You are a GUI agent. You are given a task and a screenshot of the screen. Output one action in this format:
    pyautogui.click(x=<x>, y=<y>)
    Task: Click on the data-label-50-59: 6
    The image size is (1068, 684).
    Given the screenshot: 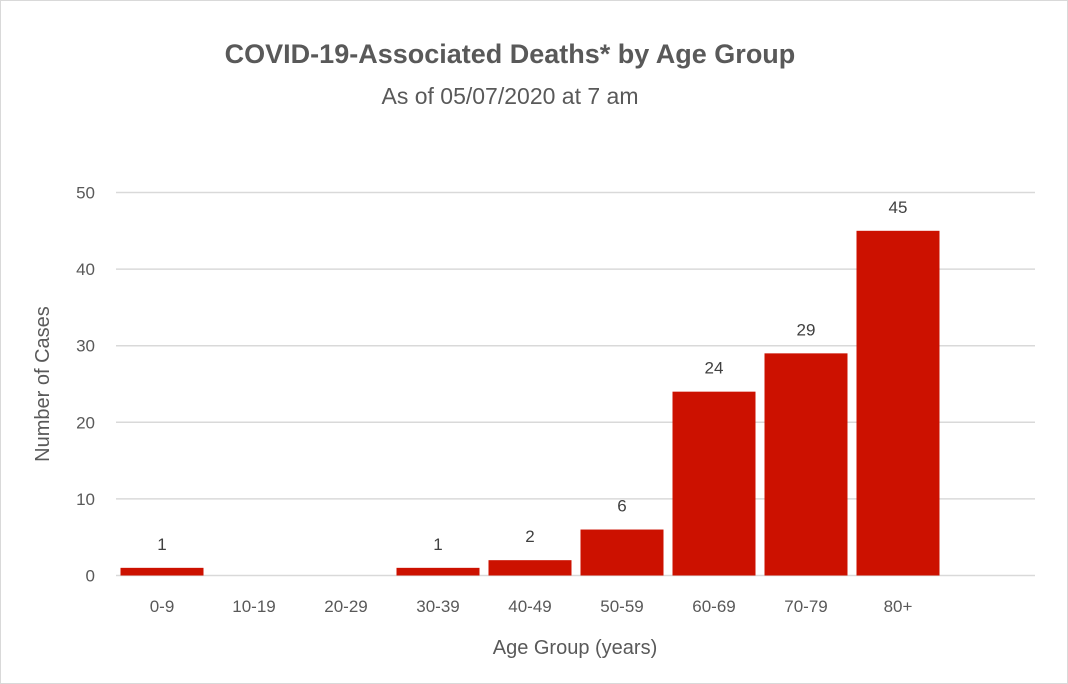 What is the action you would take?
    pyautogui.click(x=621, y=506)
    